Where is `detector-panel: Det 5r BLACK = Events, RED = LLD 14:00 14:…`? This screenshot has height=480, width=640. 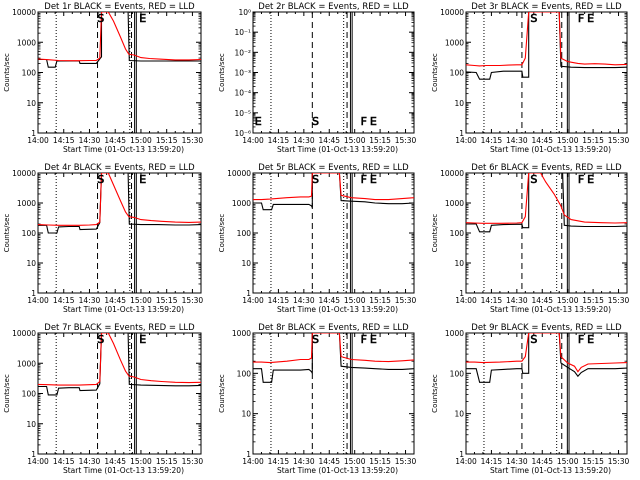 detector-panel: Det 5r BLACK = Events, RED = LLD 14:00 14:… is located at coordinates (317, 238).